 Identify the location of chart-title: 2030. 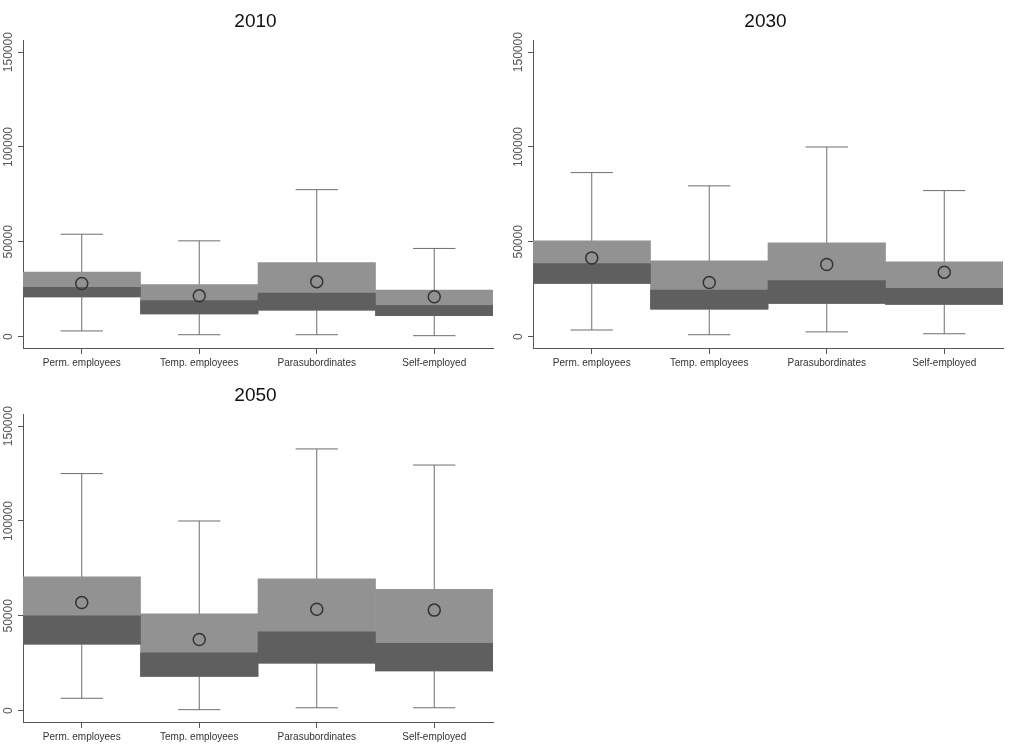
(765, 20).